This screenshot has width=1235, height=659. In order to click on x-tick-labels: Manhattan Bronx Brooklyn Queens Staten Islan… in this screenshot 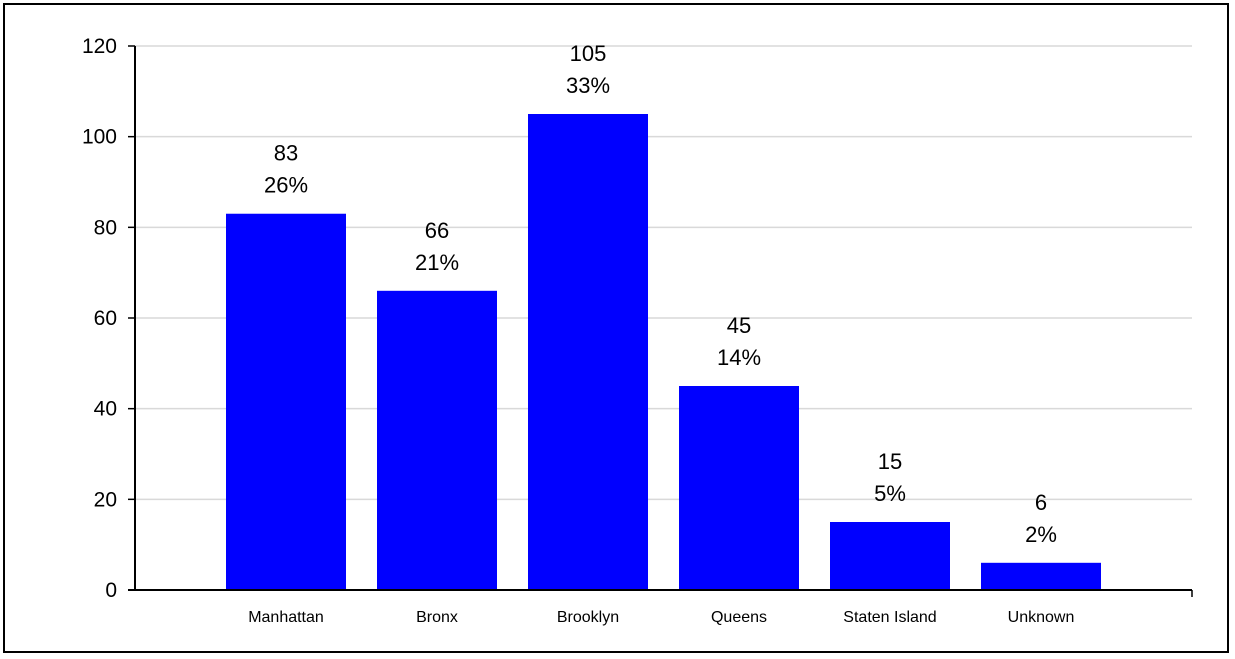, I will do `click(661, 617)`.